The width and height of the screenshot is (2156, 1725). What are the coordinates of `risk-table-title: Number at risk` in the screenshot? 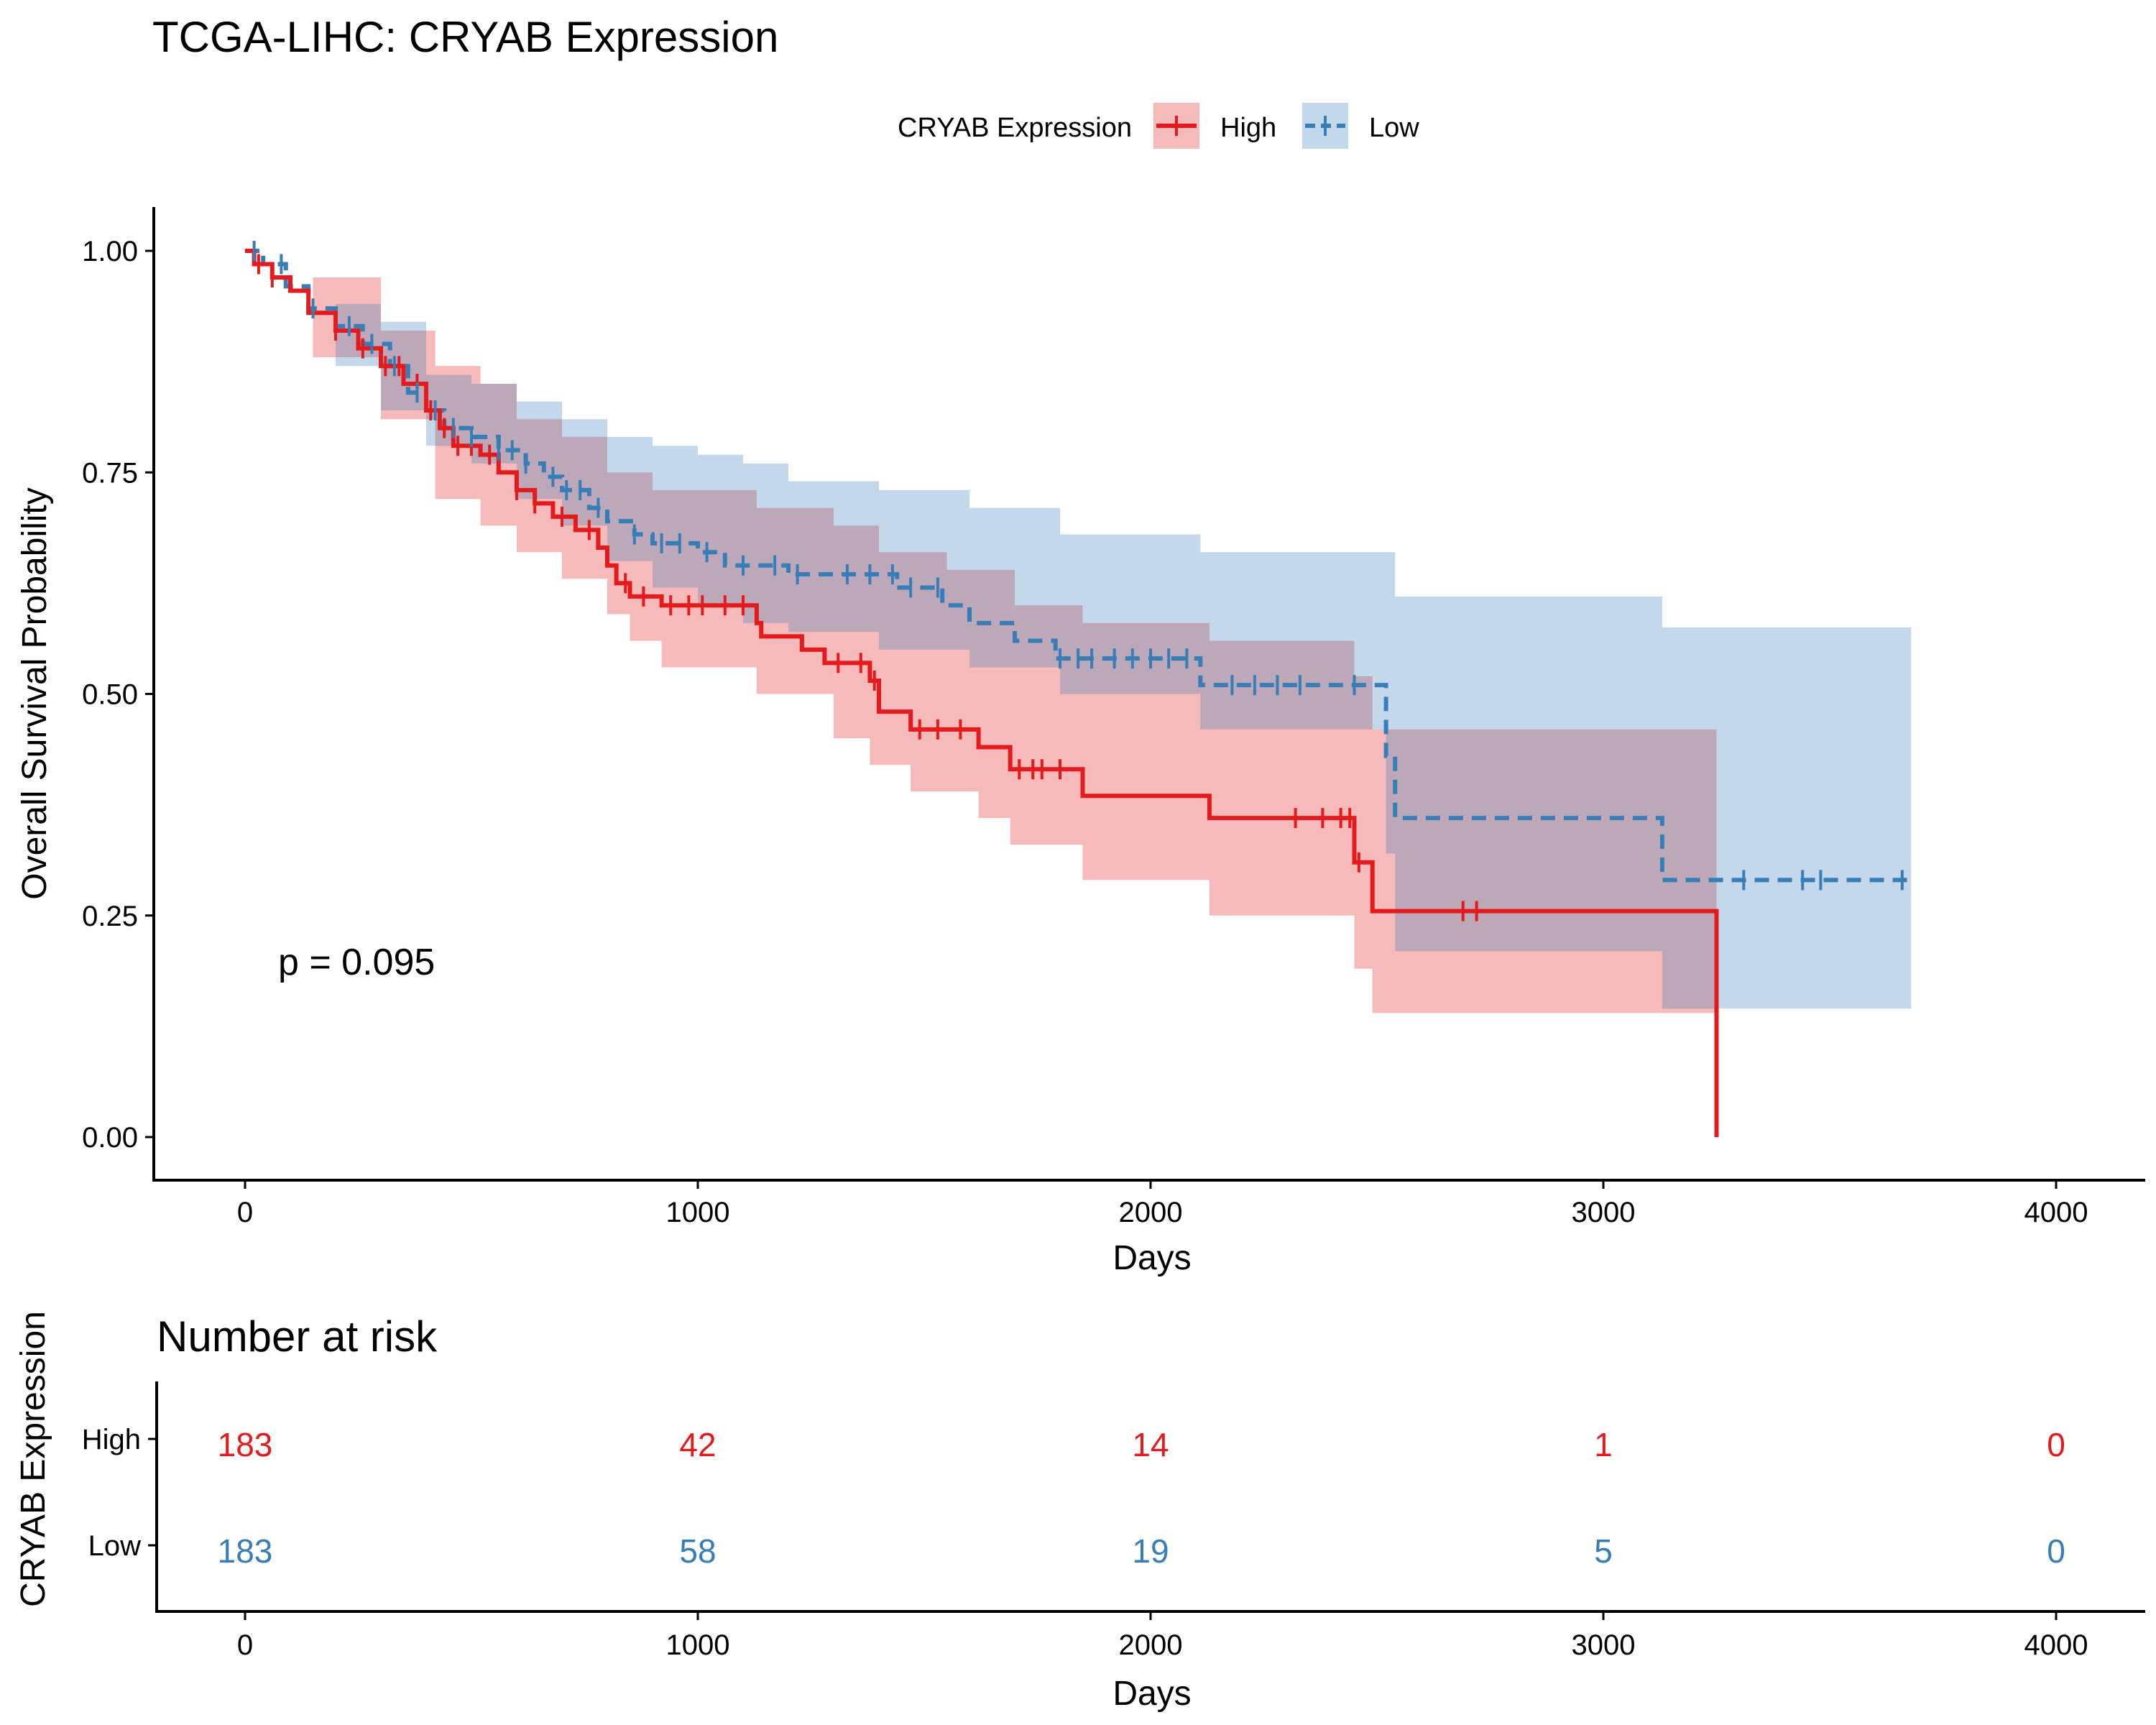 It's located at (297, 1336).